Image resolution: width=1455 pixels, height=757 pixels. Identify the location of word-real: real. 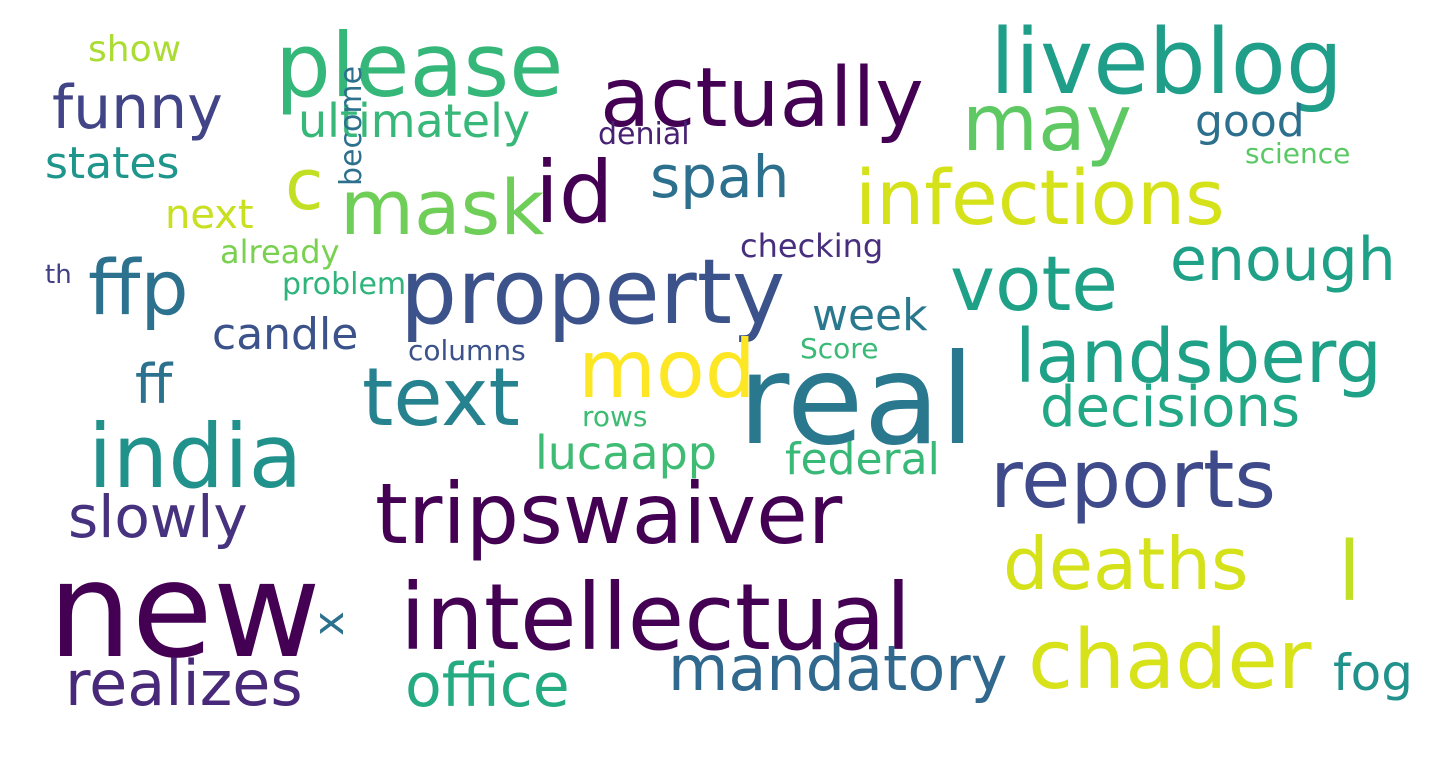
(856, 400).